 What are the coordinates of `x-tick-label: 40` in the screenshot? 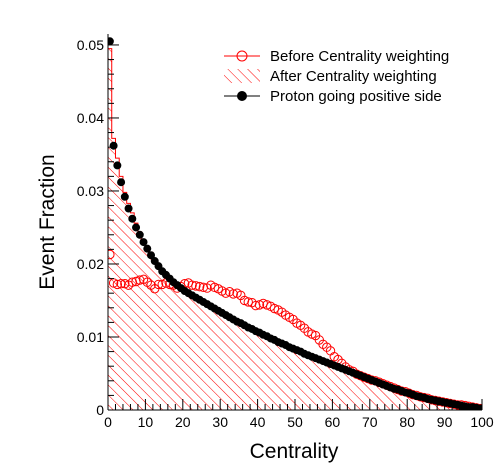 It's located at (258, 422).